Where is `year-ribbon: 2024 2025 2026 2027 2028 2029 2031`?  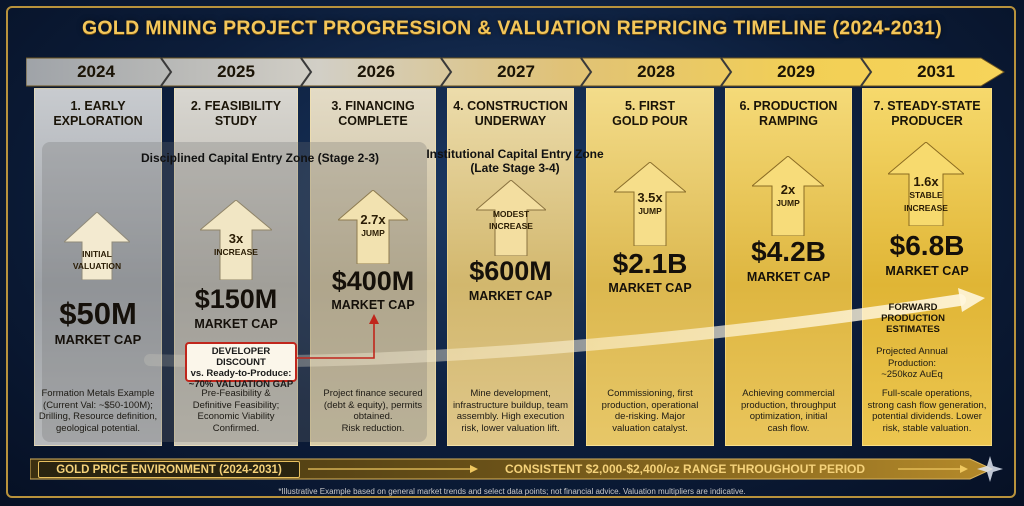 year-ribbon: 2024 2025 2026 2027 2028 2029 2031 is located at coordinates (516, 72).